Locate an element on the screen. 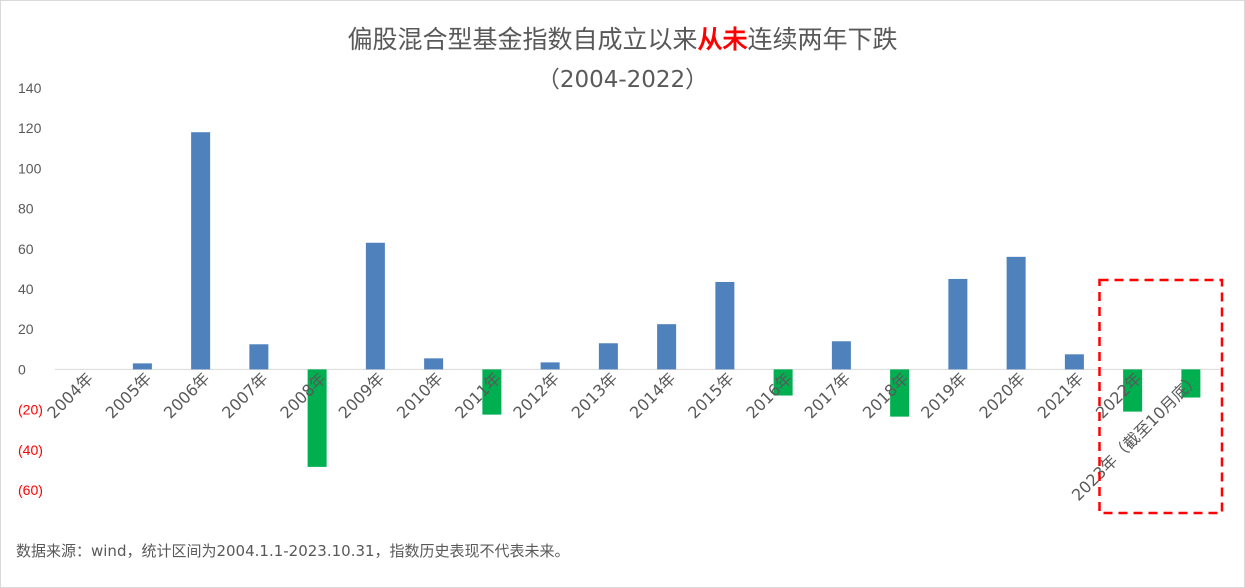 This screenshot has width=1245, height=588. x-category-label: 2010年 is located at coordinates (420, 396).